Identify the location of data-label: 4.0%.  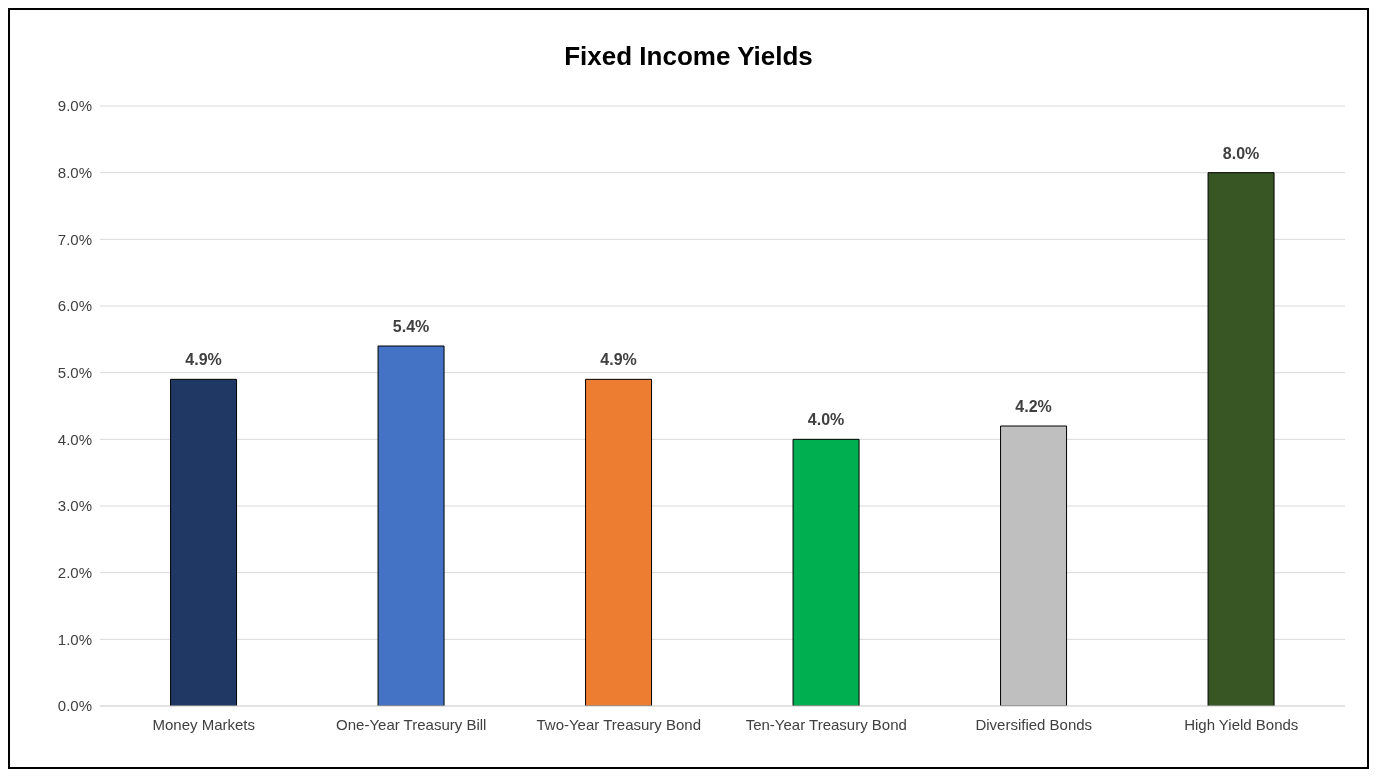
(826, 420).